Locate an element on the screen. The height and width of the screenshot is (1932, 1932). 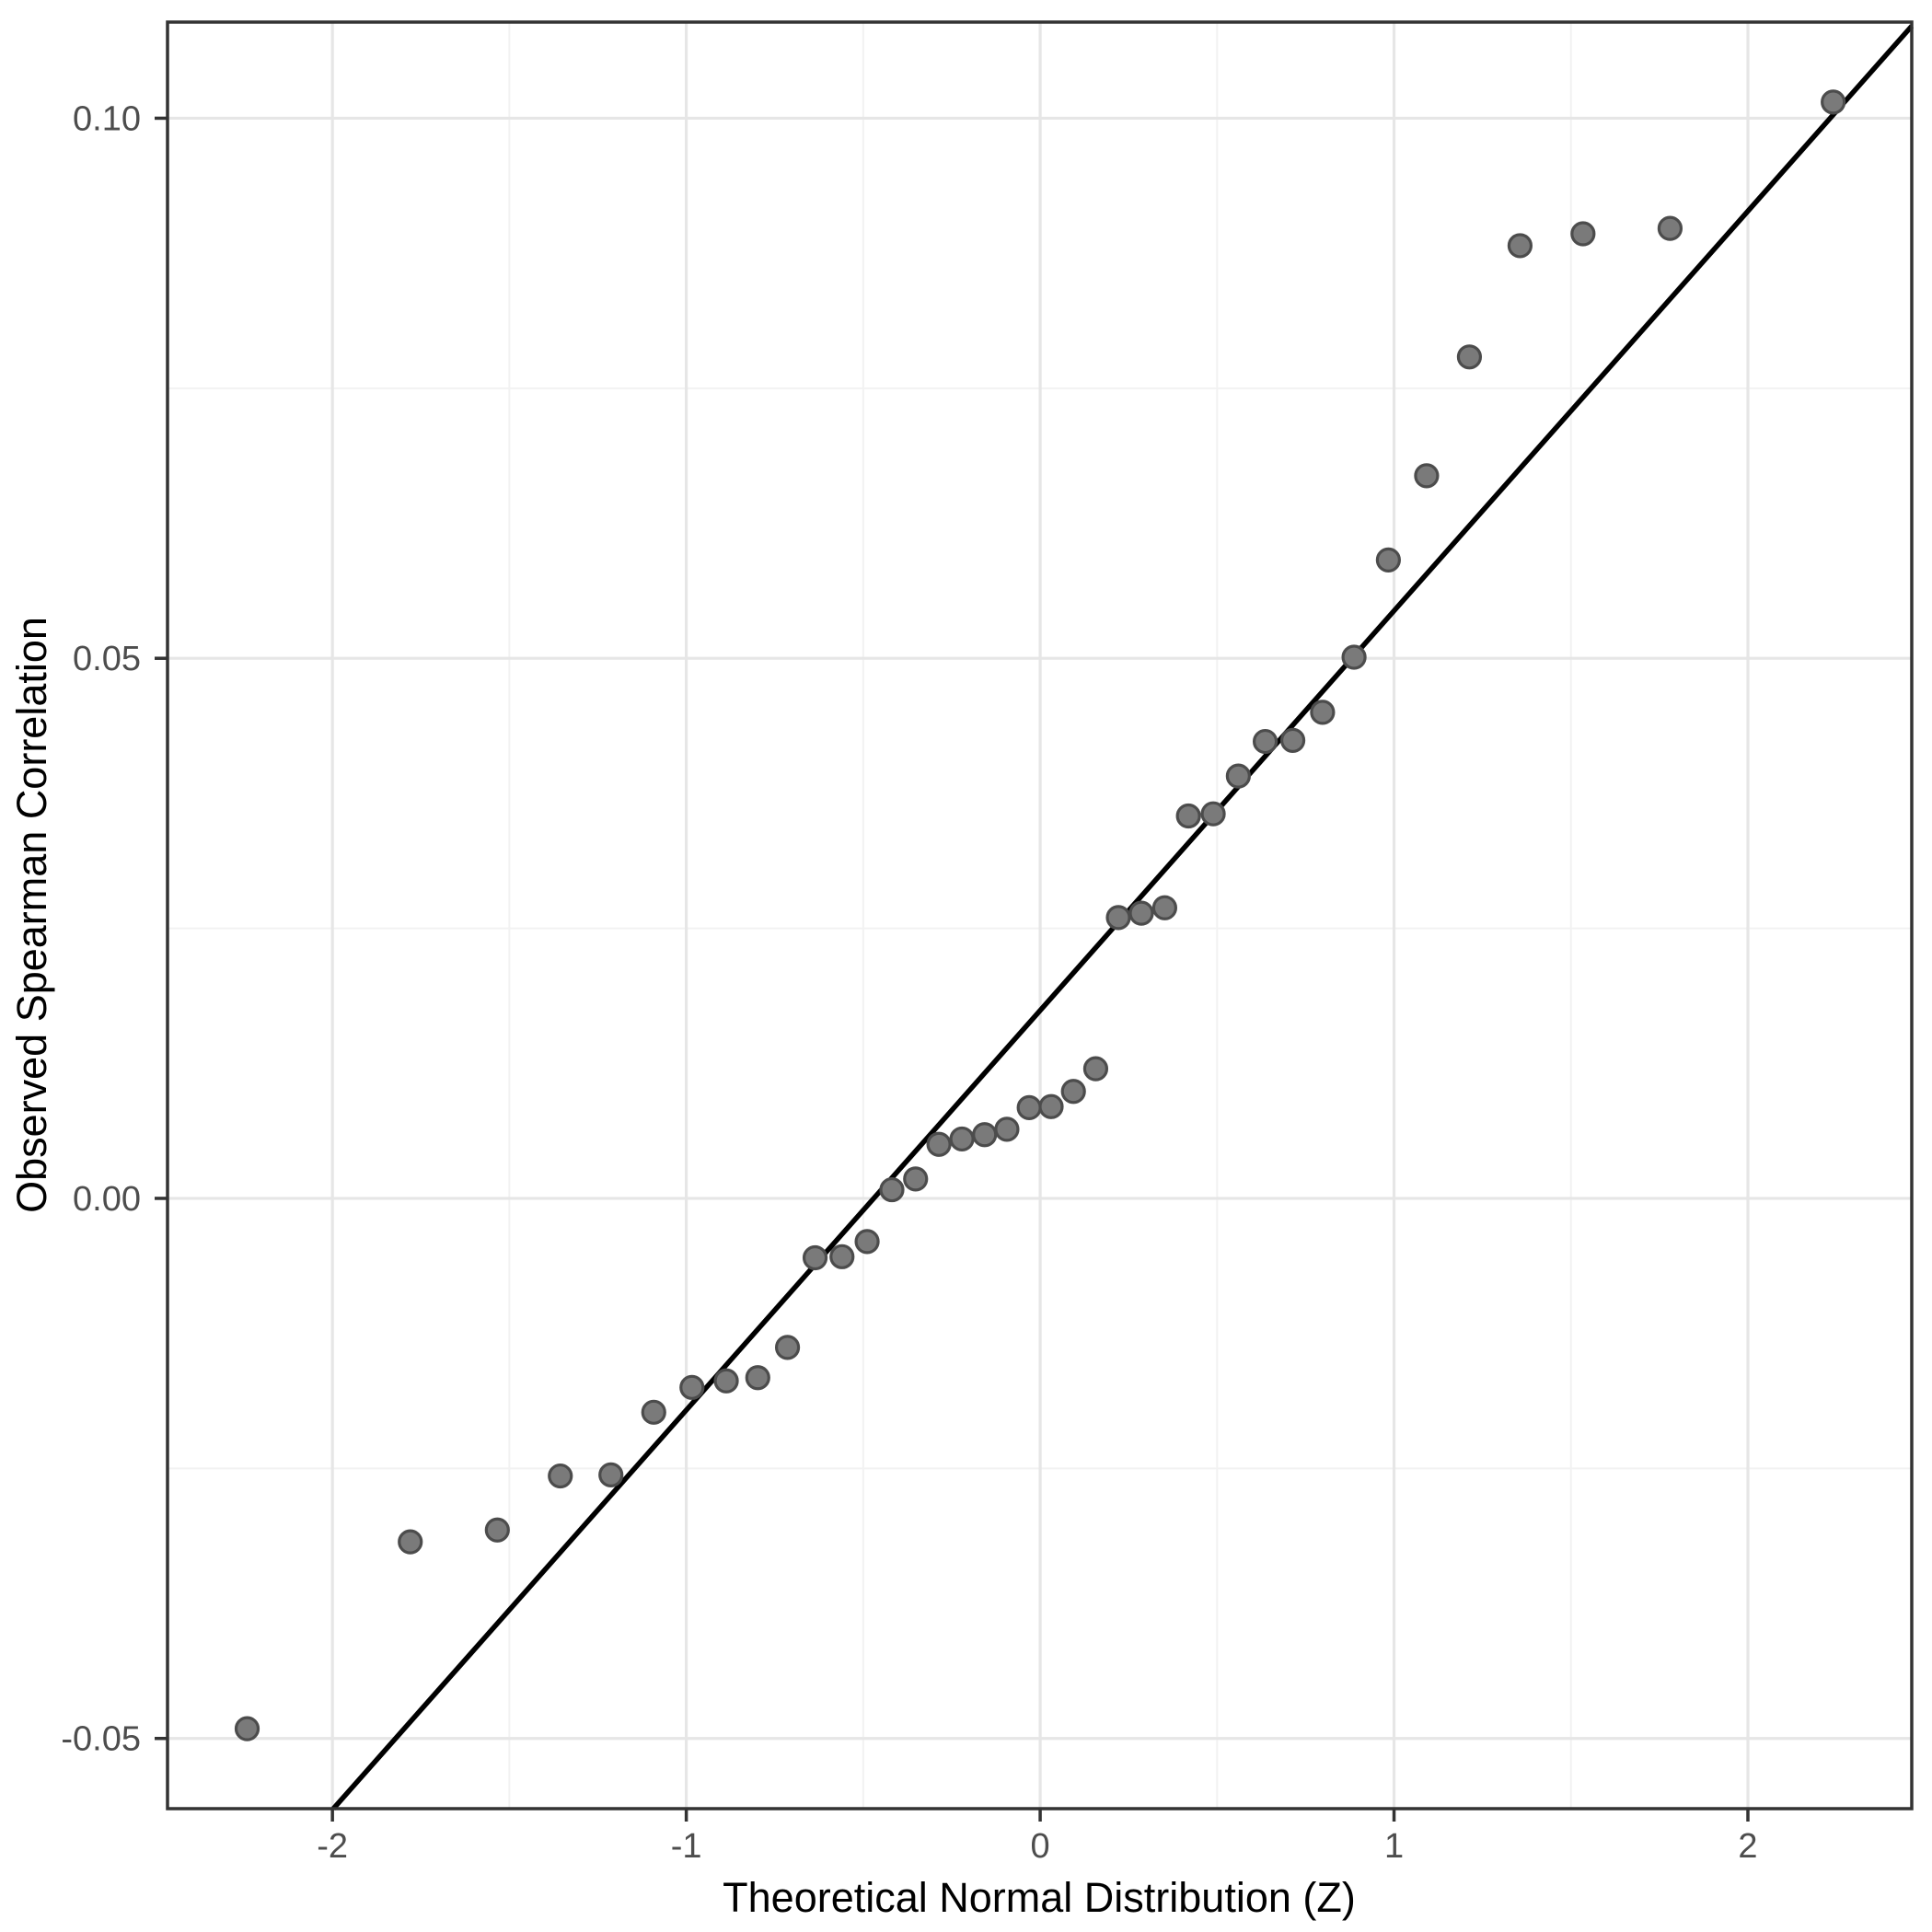
y-tick-label: 0.05 is located at coordinates (107, 659).